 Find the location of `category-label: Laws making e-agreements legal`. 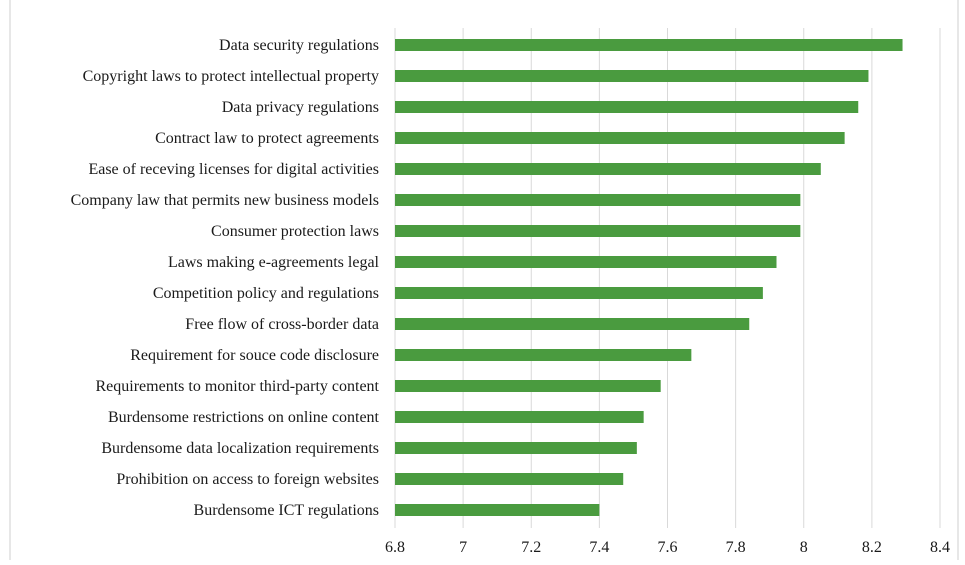

category-label: Laws making e-agreements legal is located at coordinates (274, 262).